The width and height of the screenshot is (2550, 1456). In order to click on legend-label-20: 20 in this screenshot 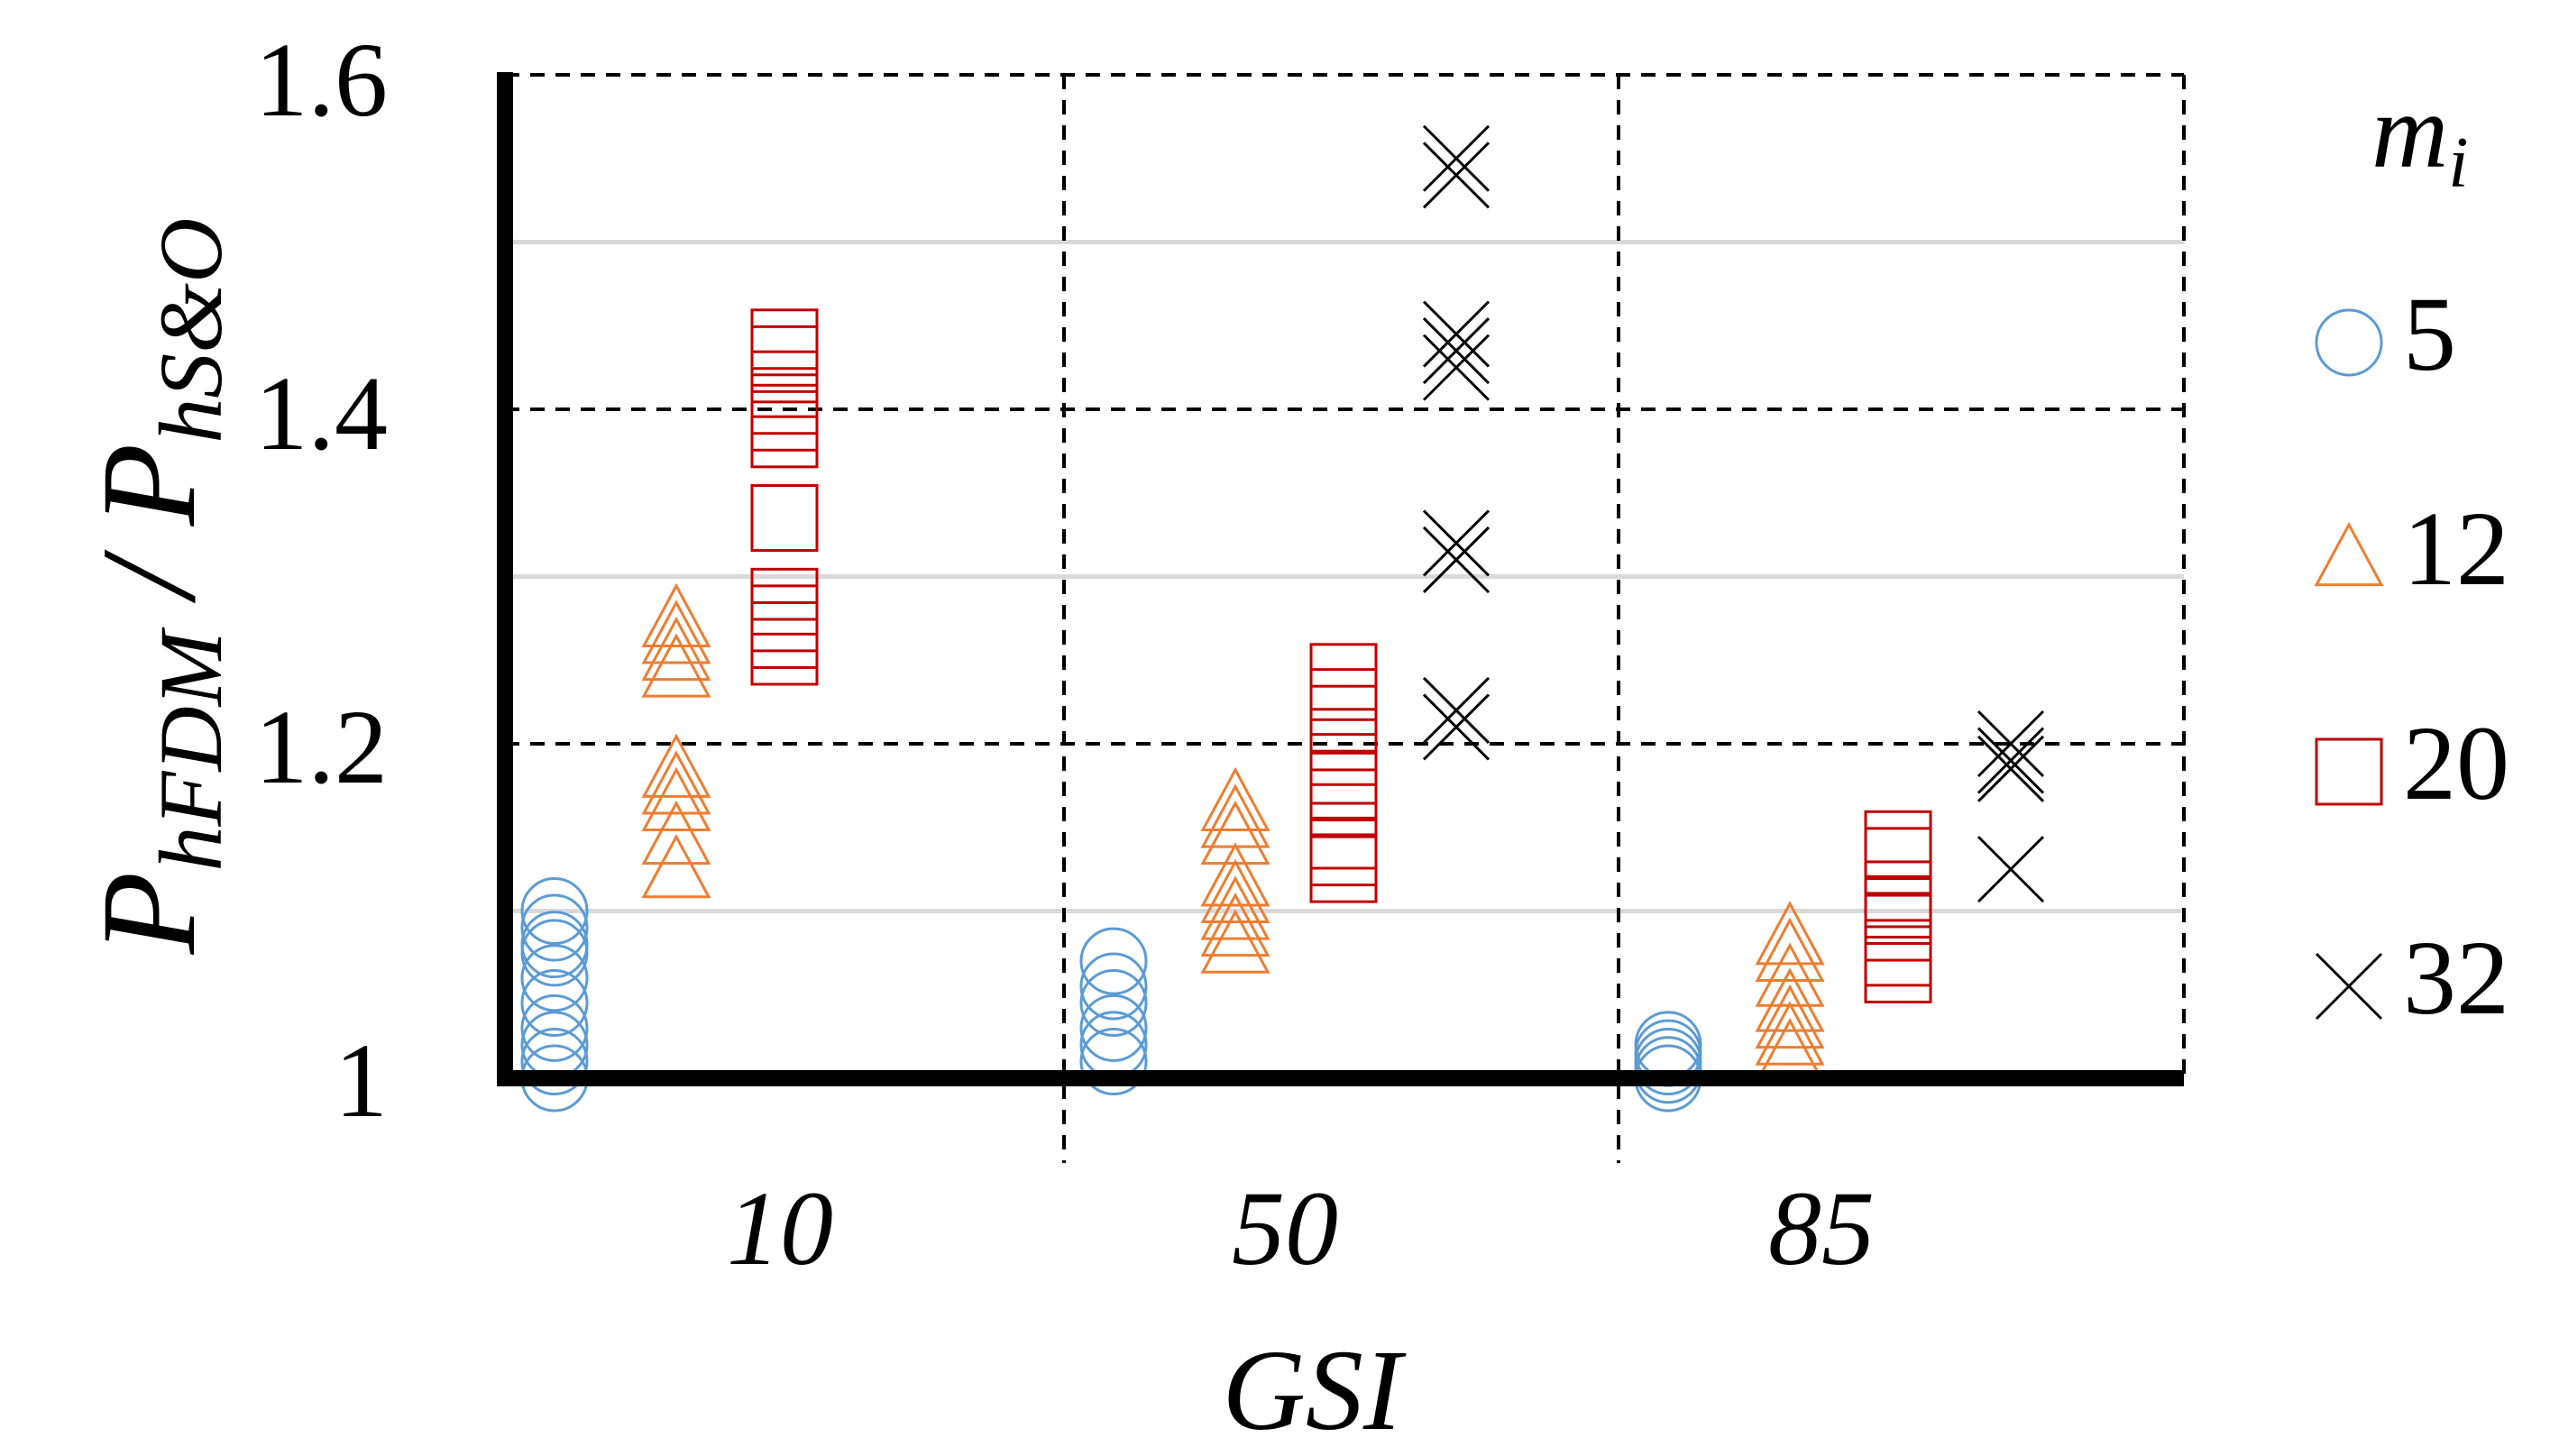, I will do `click(2456, 763)`.